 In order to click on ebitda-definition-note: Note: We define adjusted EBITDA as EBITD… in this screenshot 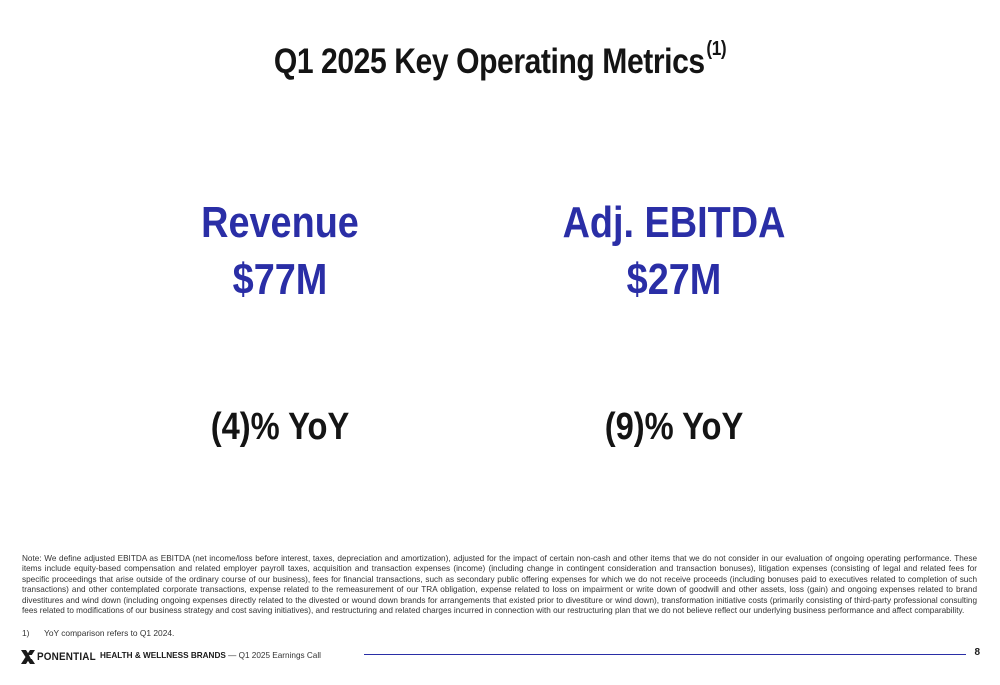, I will do `click(499, 585)`.